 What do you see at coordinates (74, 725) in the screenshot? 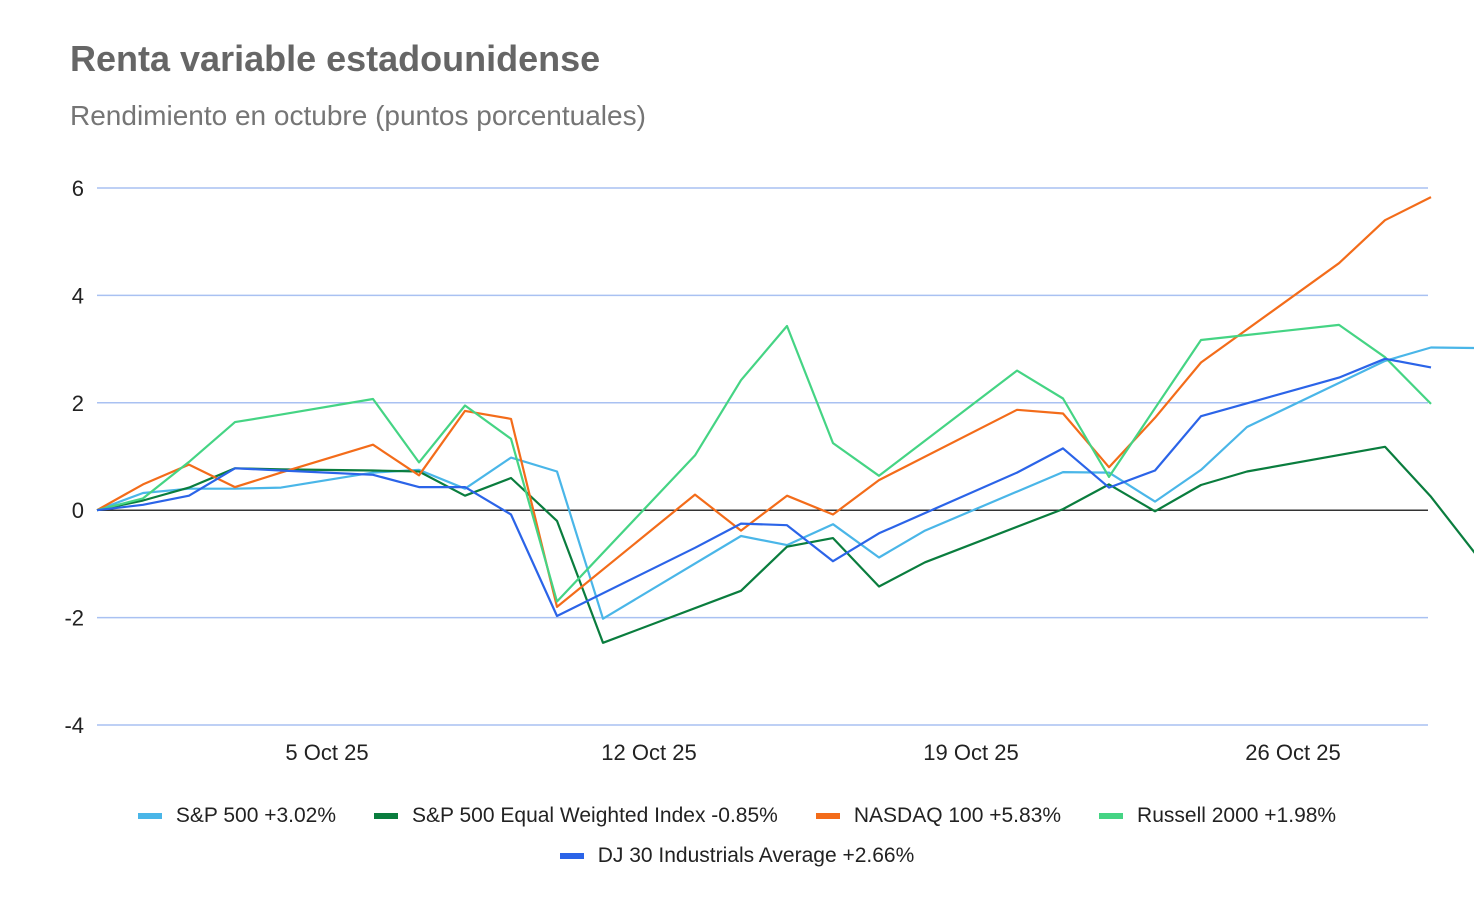
I see `y-tick-label: -4` at bounding box center [74, 725].